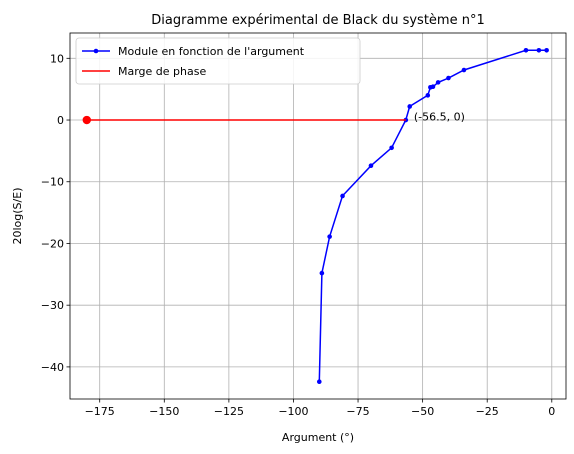 The width and height of the screenshot is (574, 454). Describe the element at coordinates (293, 411) in the screenshot. I see `x-tick-label: −100` at that location.